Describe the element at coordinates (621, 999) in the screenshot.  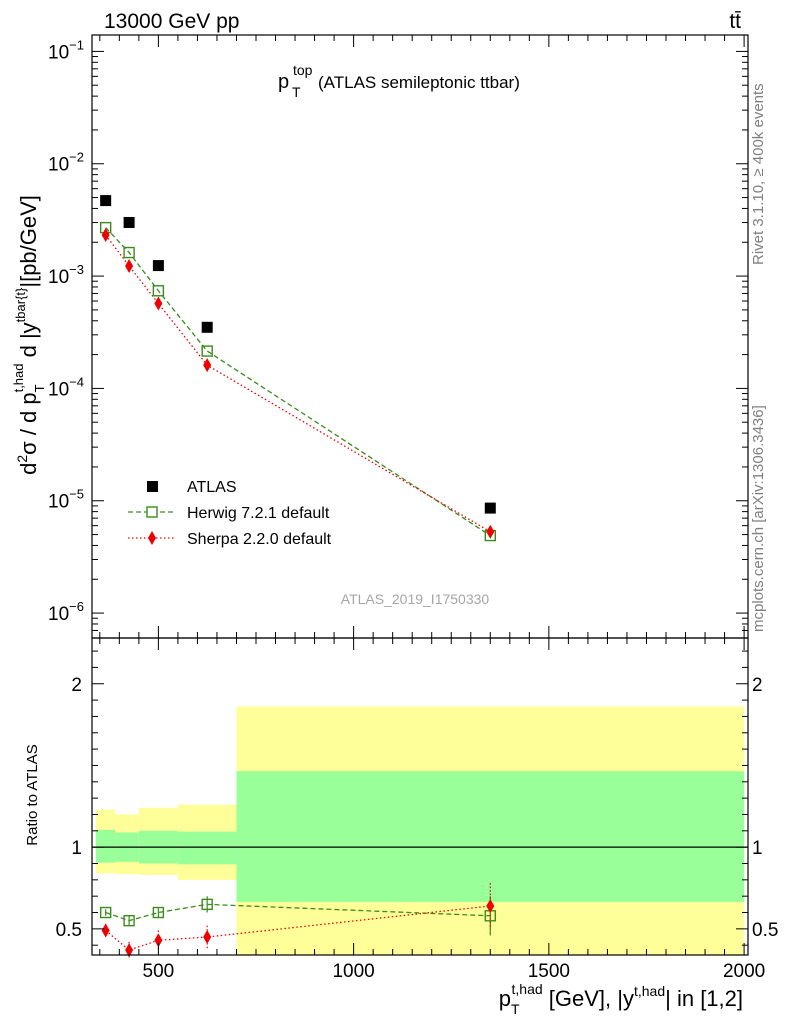
I see `x-axis-label: pTt,had [GeV], |yt,had| in [1,2]` at that location.